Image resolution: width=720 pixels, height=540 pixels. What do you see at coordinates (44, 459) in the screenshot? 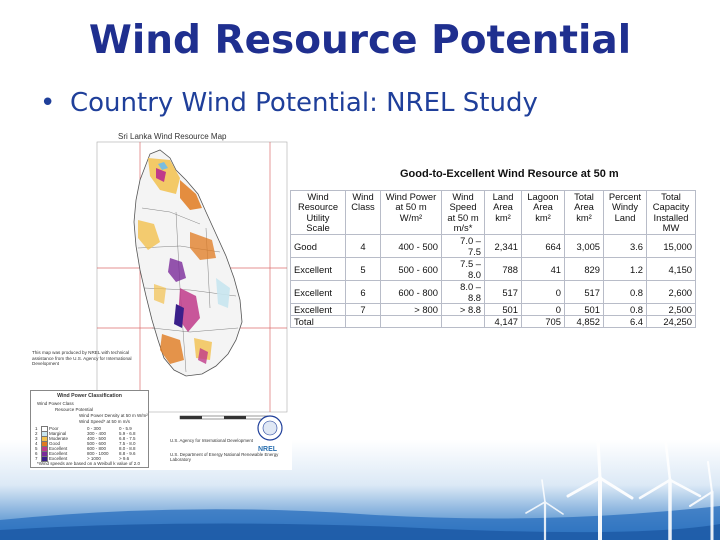
I see `class-swatch` at bounding box center [44, 459].